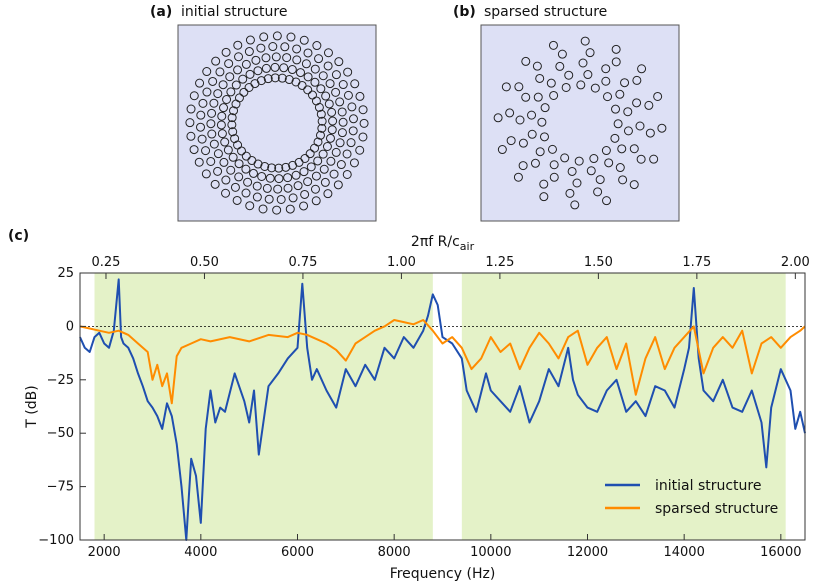 Image resolution: width=830 pixels, height=587 pixels. What do you see at coordinates (234, 12) in the screenshot?
I see `panel-a-title: initial structure` at bounding box center [234, 12].